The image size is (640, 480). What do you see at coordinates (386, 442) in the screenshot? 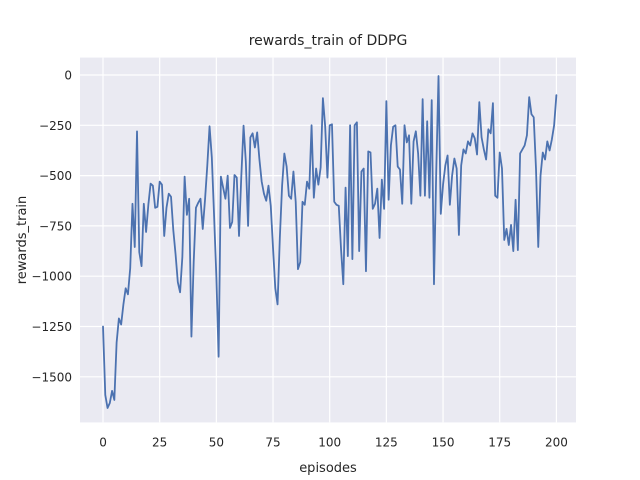
I see `x-tick-label: 125` at bounding box center [386, 442].